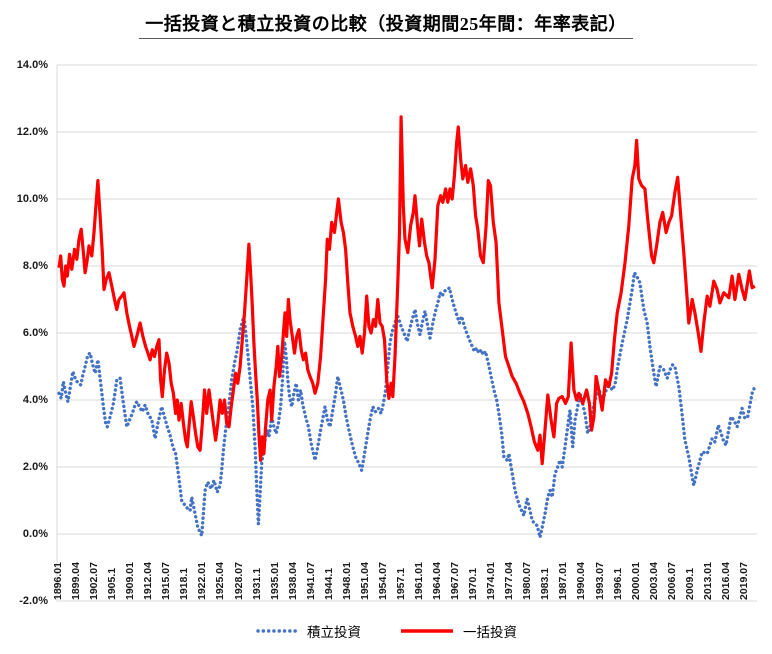 This screenshot has height=654, width=772. I want to click on x-axis-tick-label: 1925.04, so click(220, 581).